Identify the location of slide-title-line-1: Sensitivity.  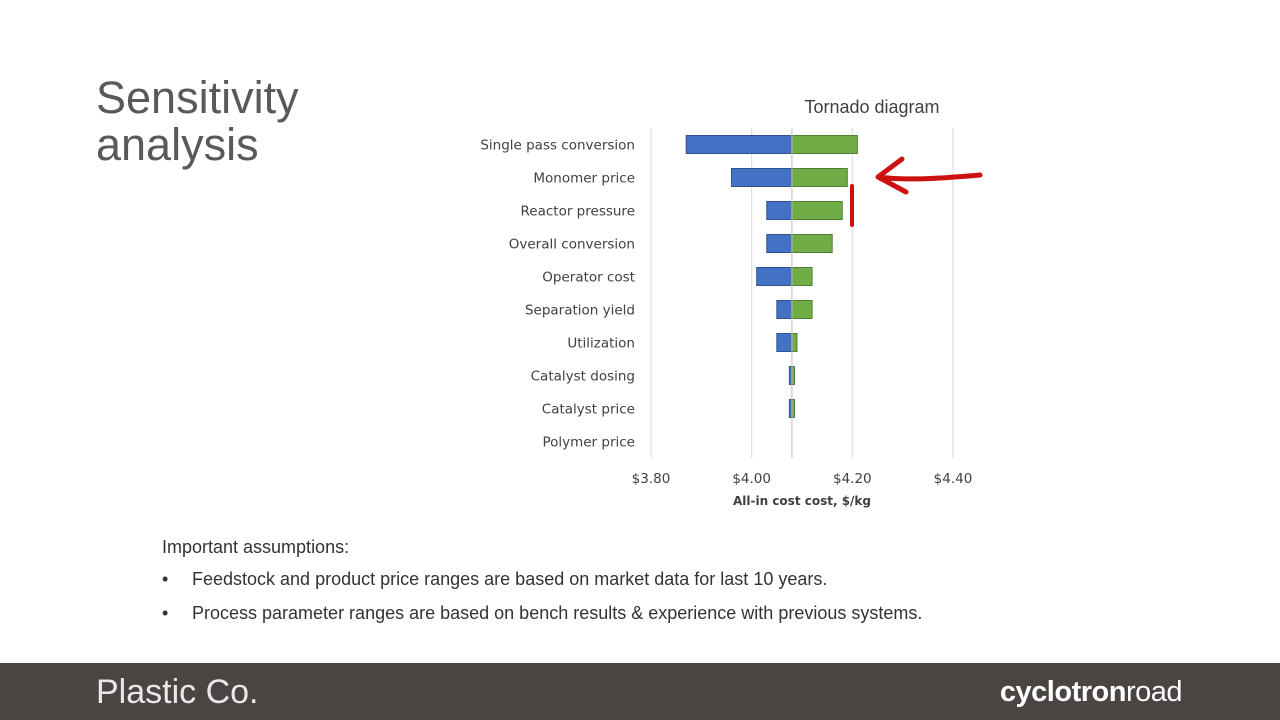
(197, 97).